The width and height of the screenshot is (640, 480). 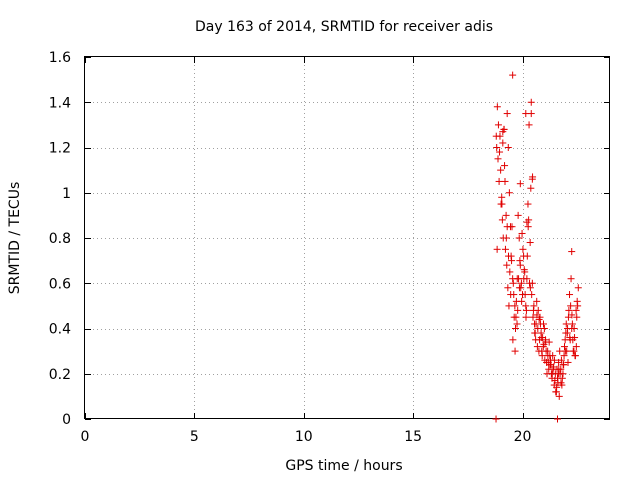 I want to click on y-tick-label: 0, so click(x=66, y=420).